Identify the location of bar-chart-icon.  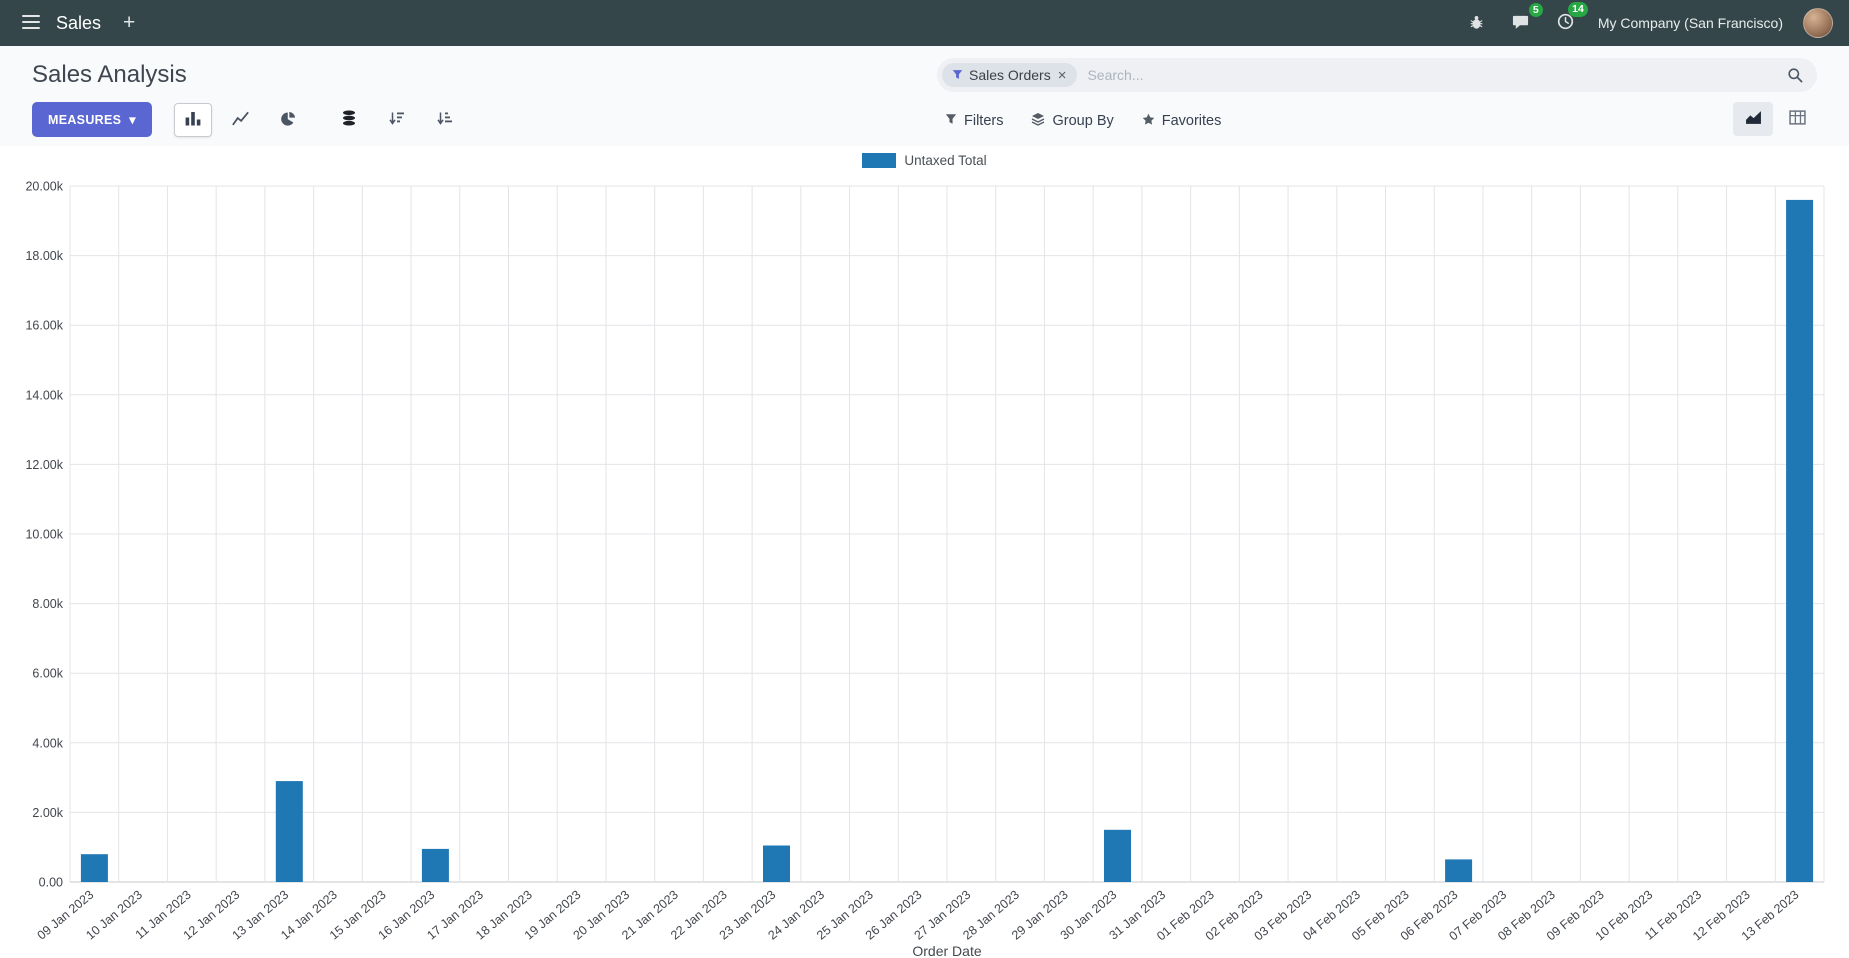
(193, 120).